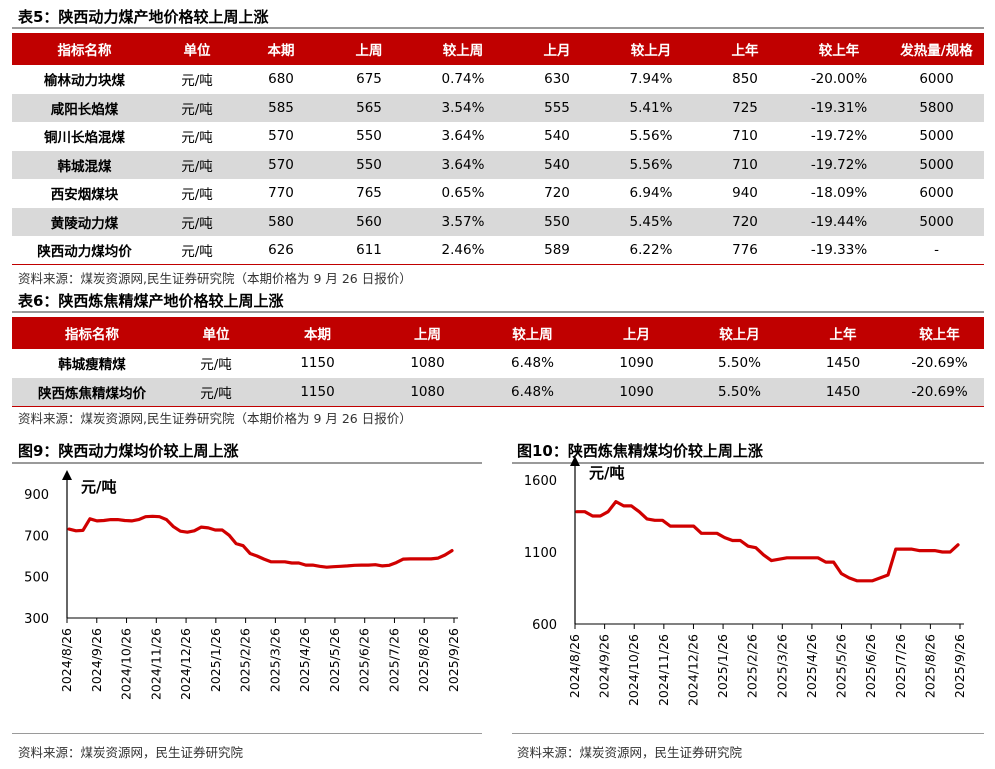  What do you see at coordinates (67, 475) in the screenshot?
I see `y-axis-arrow` at bounding box center [67, 475].